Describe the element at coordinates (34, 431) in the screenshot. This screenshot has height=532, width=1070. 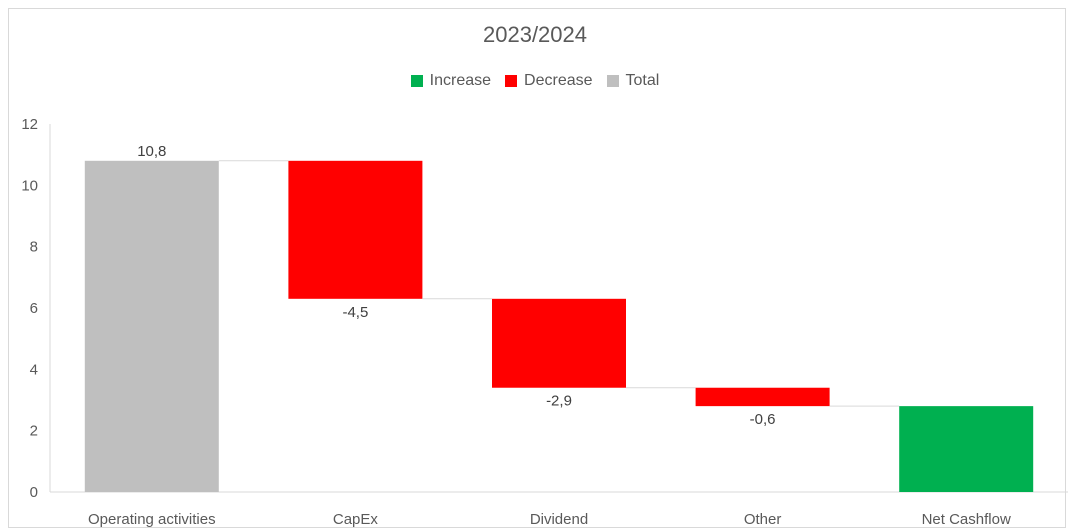
I see `y-tick-label: 2` at that location.